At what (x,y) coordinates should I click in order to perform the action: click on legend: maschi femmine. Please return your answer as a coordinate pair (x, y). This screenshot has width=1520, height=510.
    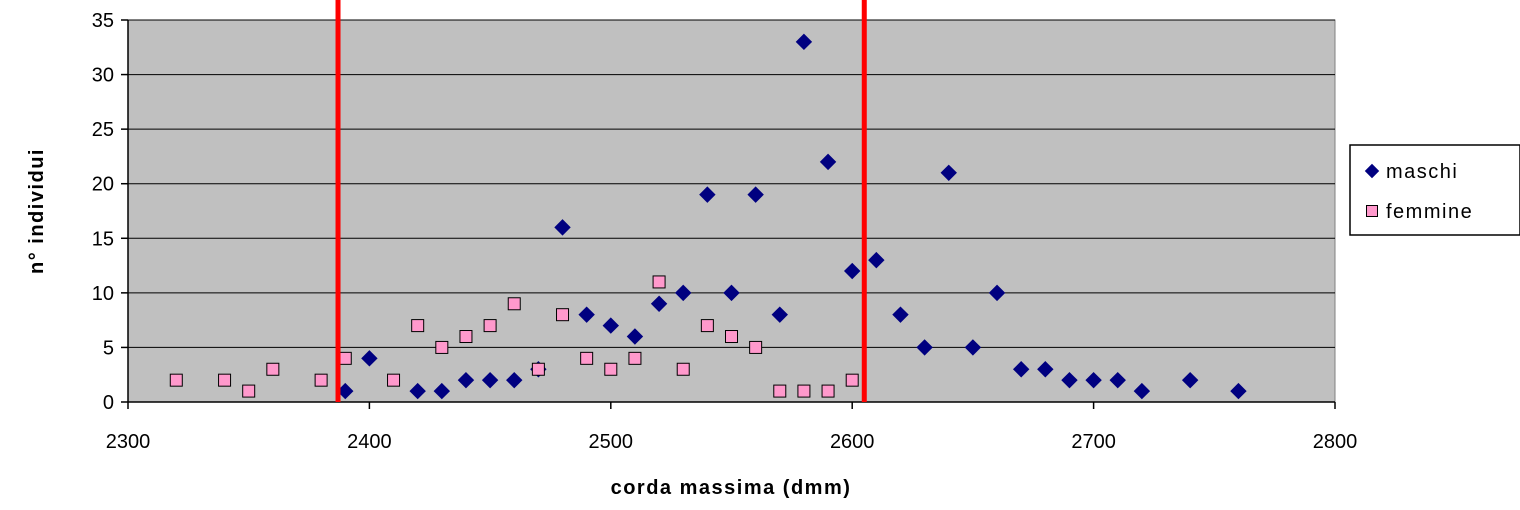
    Looking at the image, I should click on (1434, 190).